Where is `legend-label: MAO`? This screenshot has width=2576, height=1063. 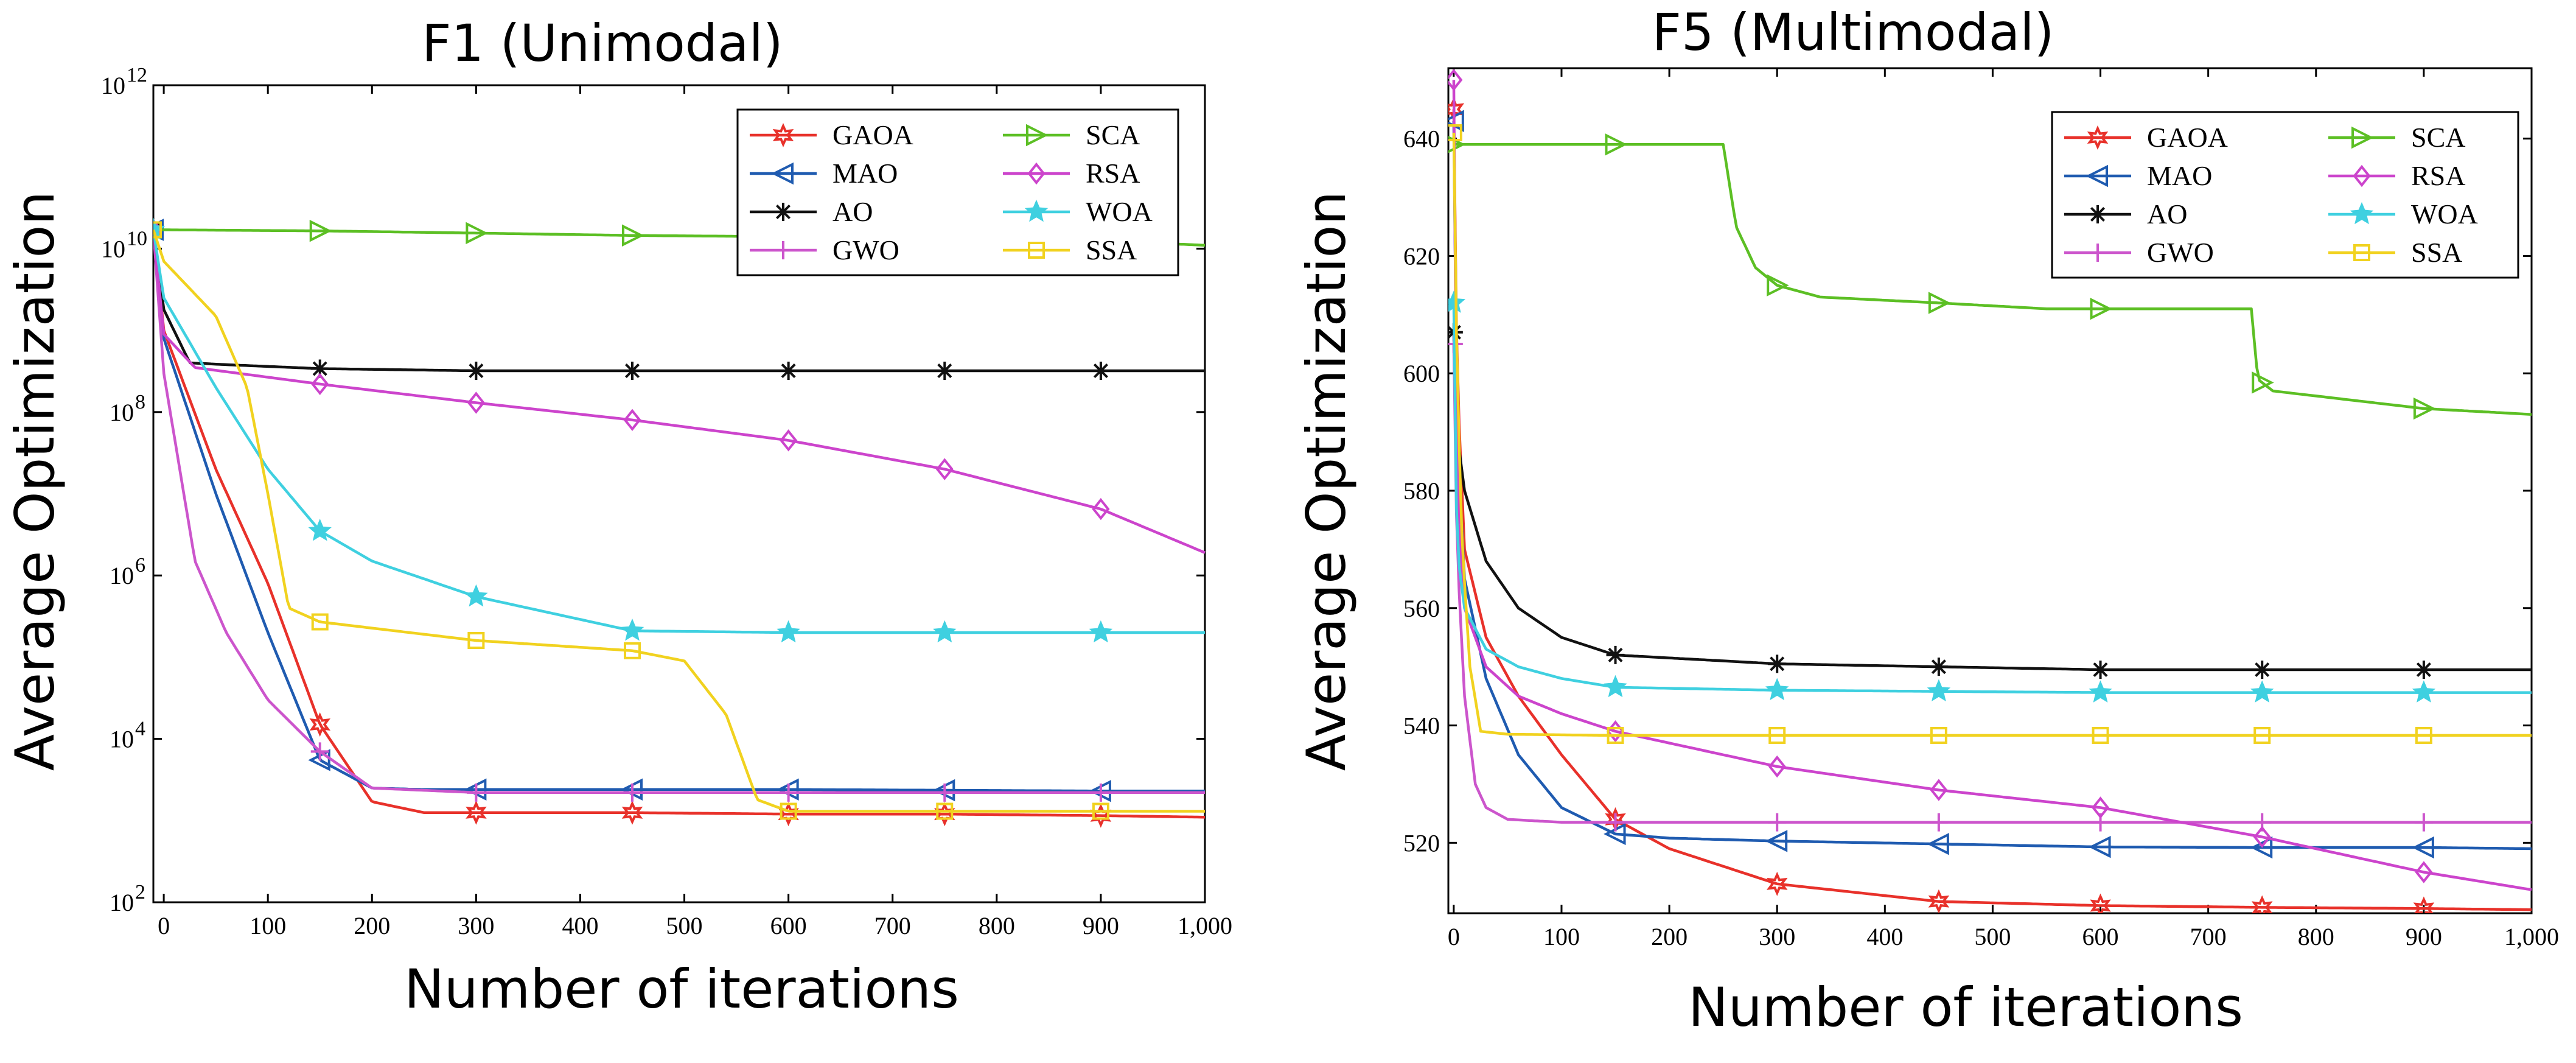 legend-label: MAO is located at coordinates (2179, 175).